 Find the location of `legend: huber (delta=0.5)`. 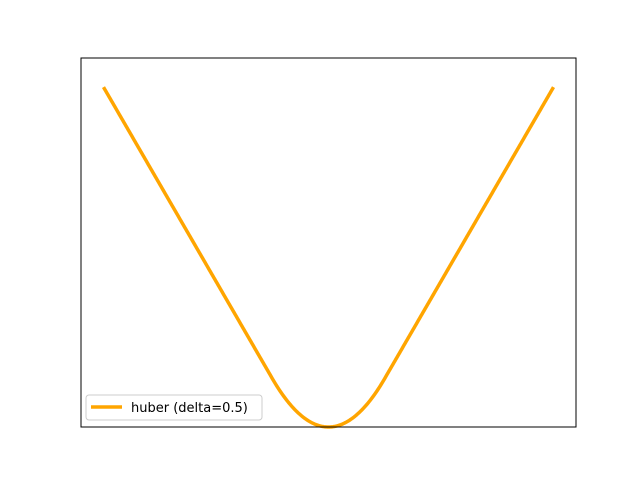

legend: huber (delta=0.5) is located at coordinates (174, 407).